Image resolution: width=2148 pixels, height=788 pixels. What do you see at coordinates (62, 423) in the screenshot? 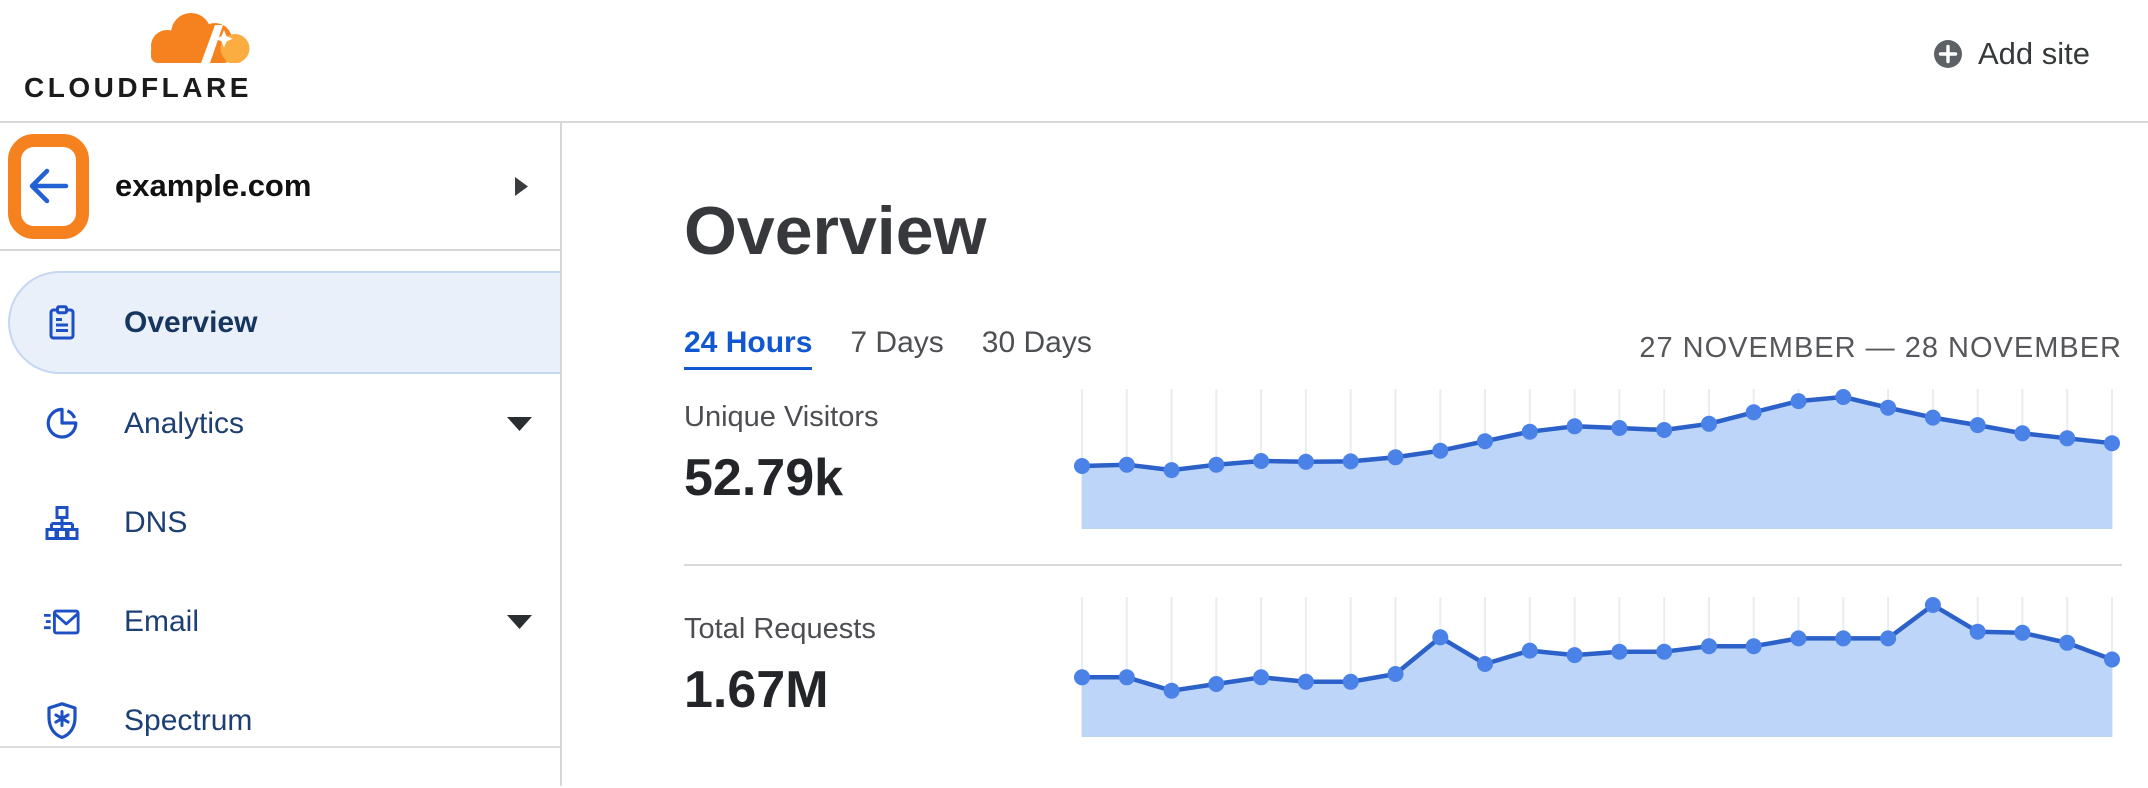
I see `pie-chart-icon` at bounding box center [62, 423].